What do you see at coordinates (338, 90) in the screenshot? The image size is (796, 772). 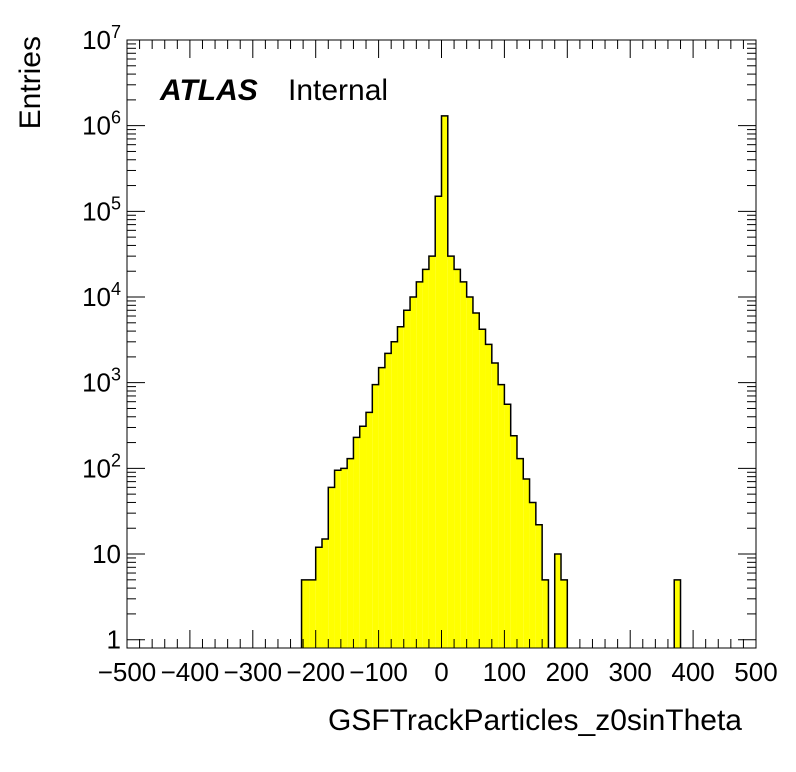 I see `internal-label: Internal` at bounding box center [338, 90].